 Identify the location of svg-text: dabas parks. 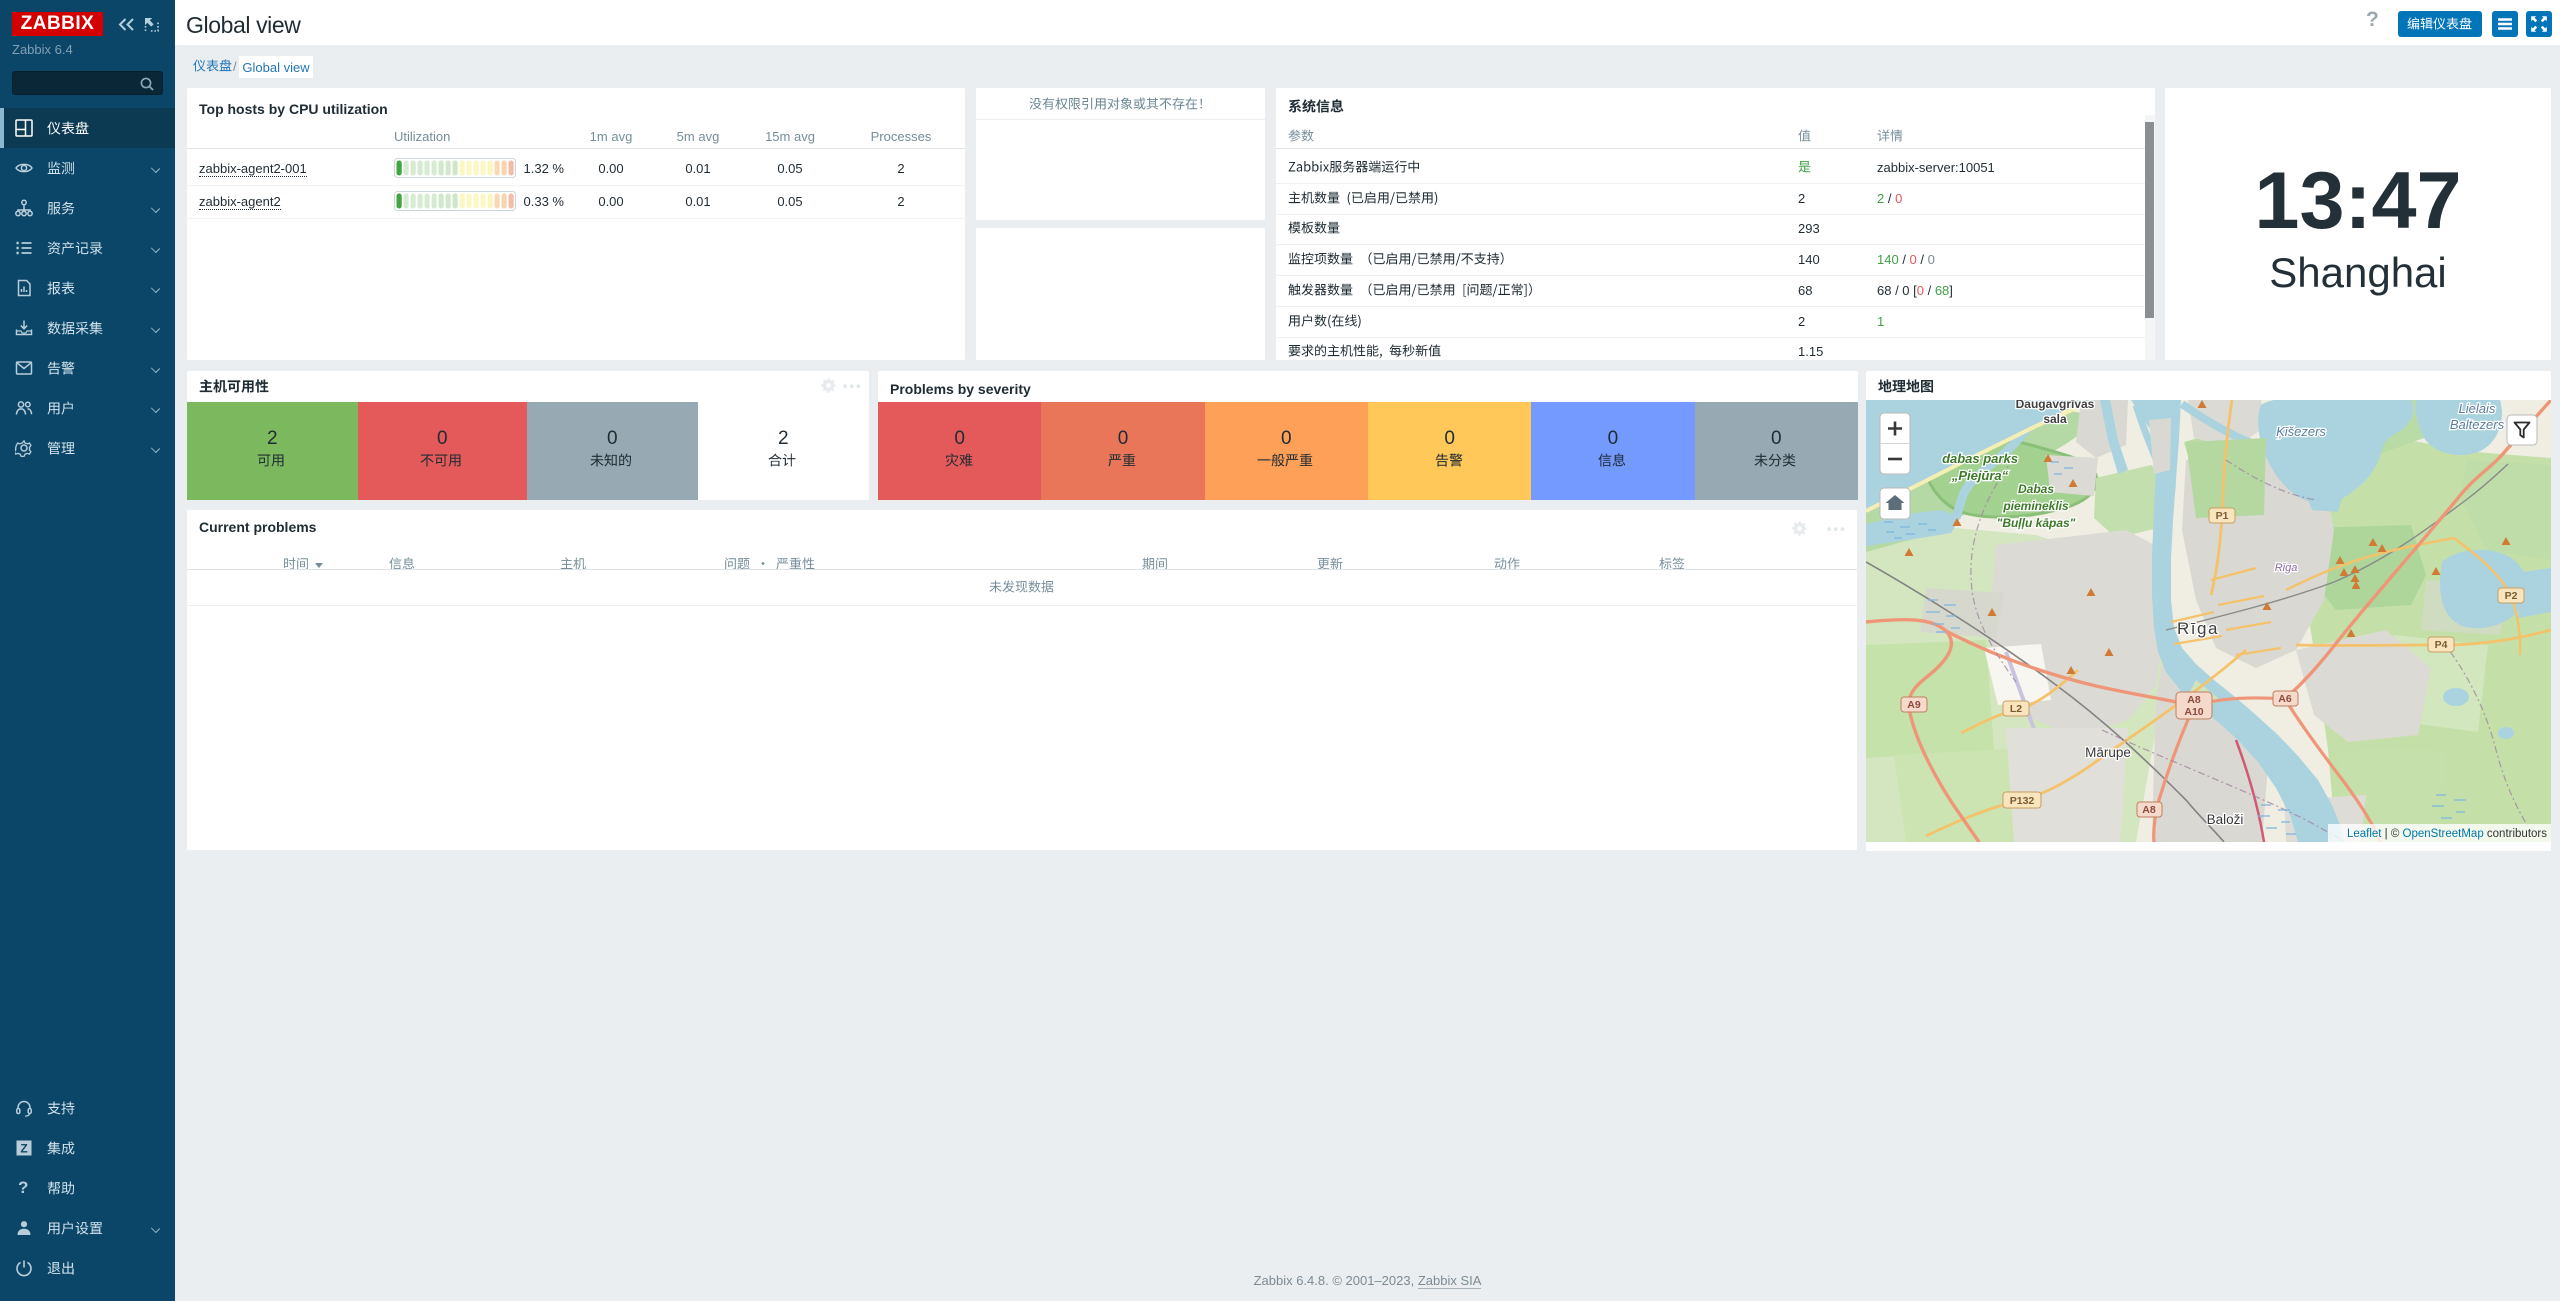
(1980, 458).